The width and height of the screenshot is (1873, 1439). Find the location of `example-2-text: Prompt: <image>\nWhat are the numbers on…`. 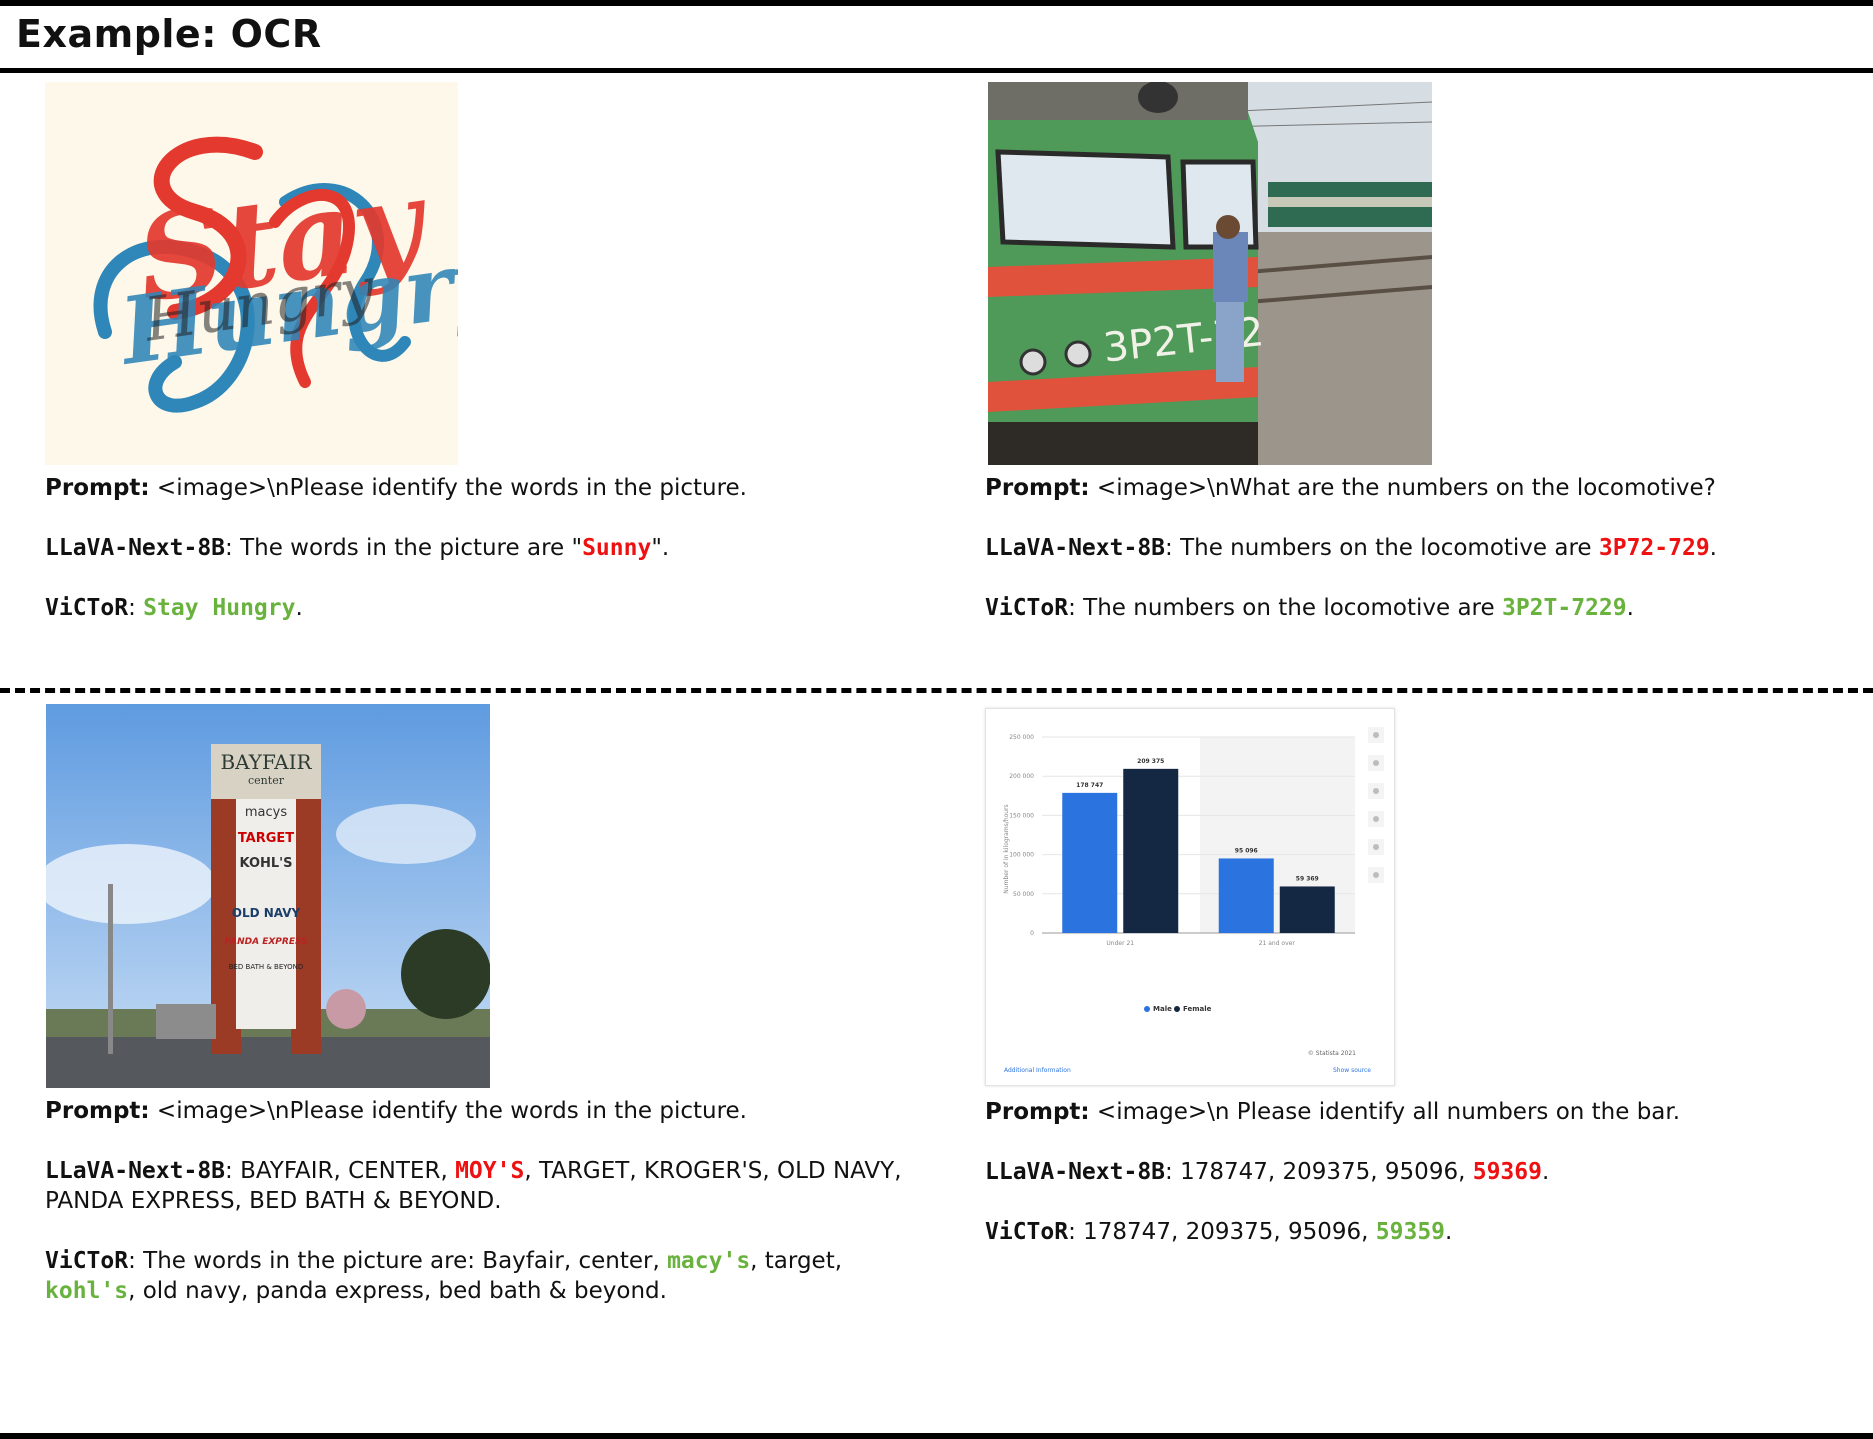

example-2-text: Prompt: <image>\nWhat are the numbers on… is located at coordinates (1425, 548).